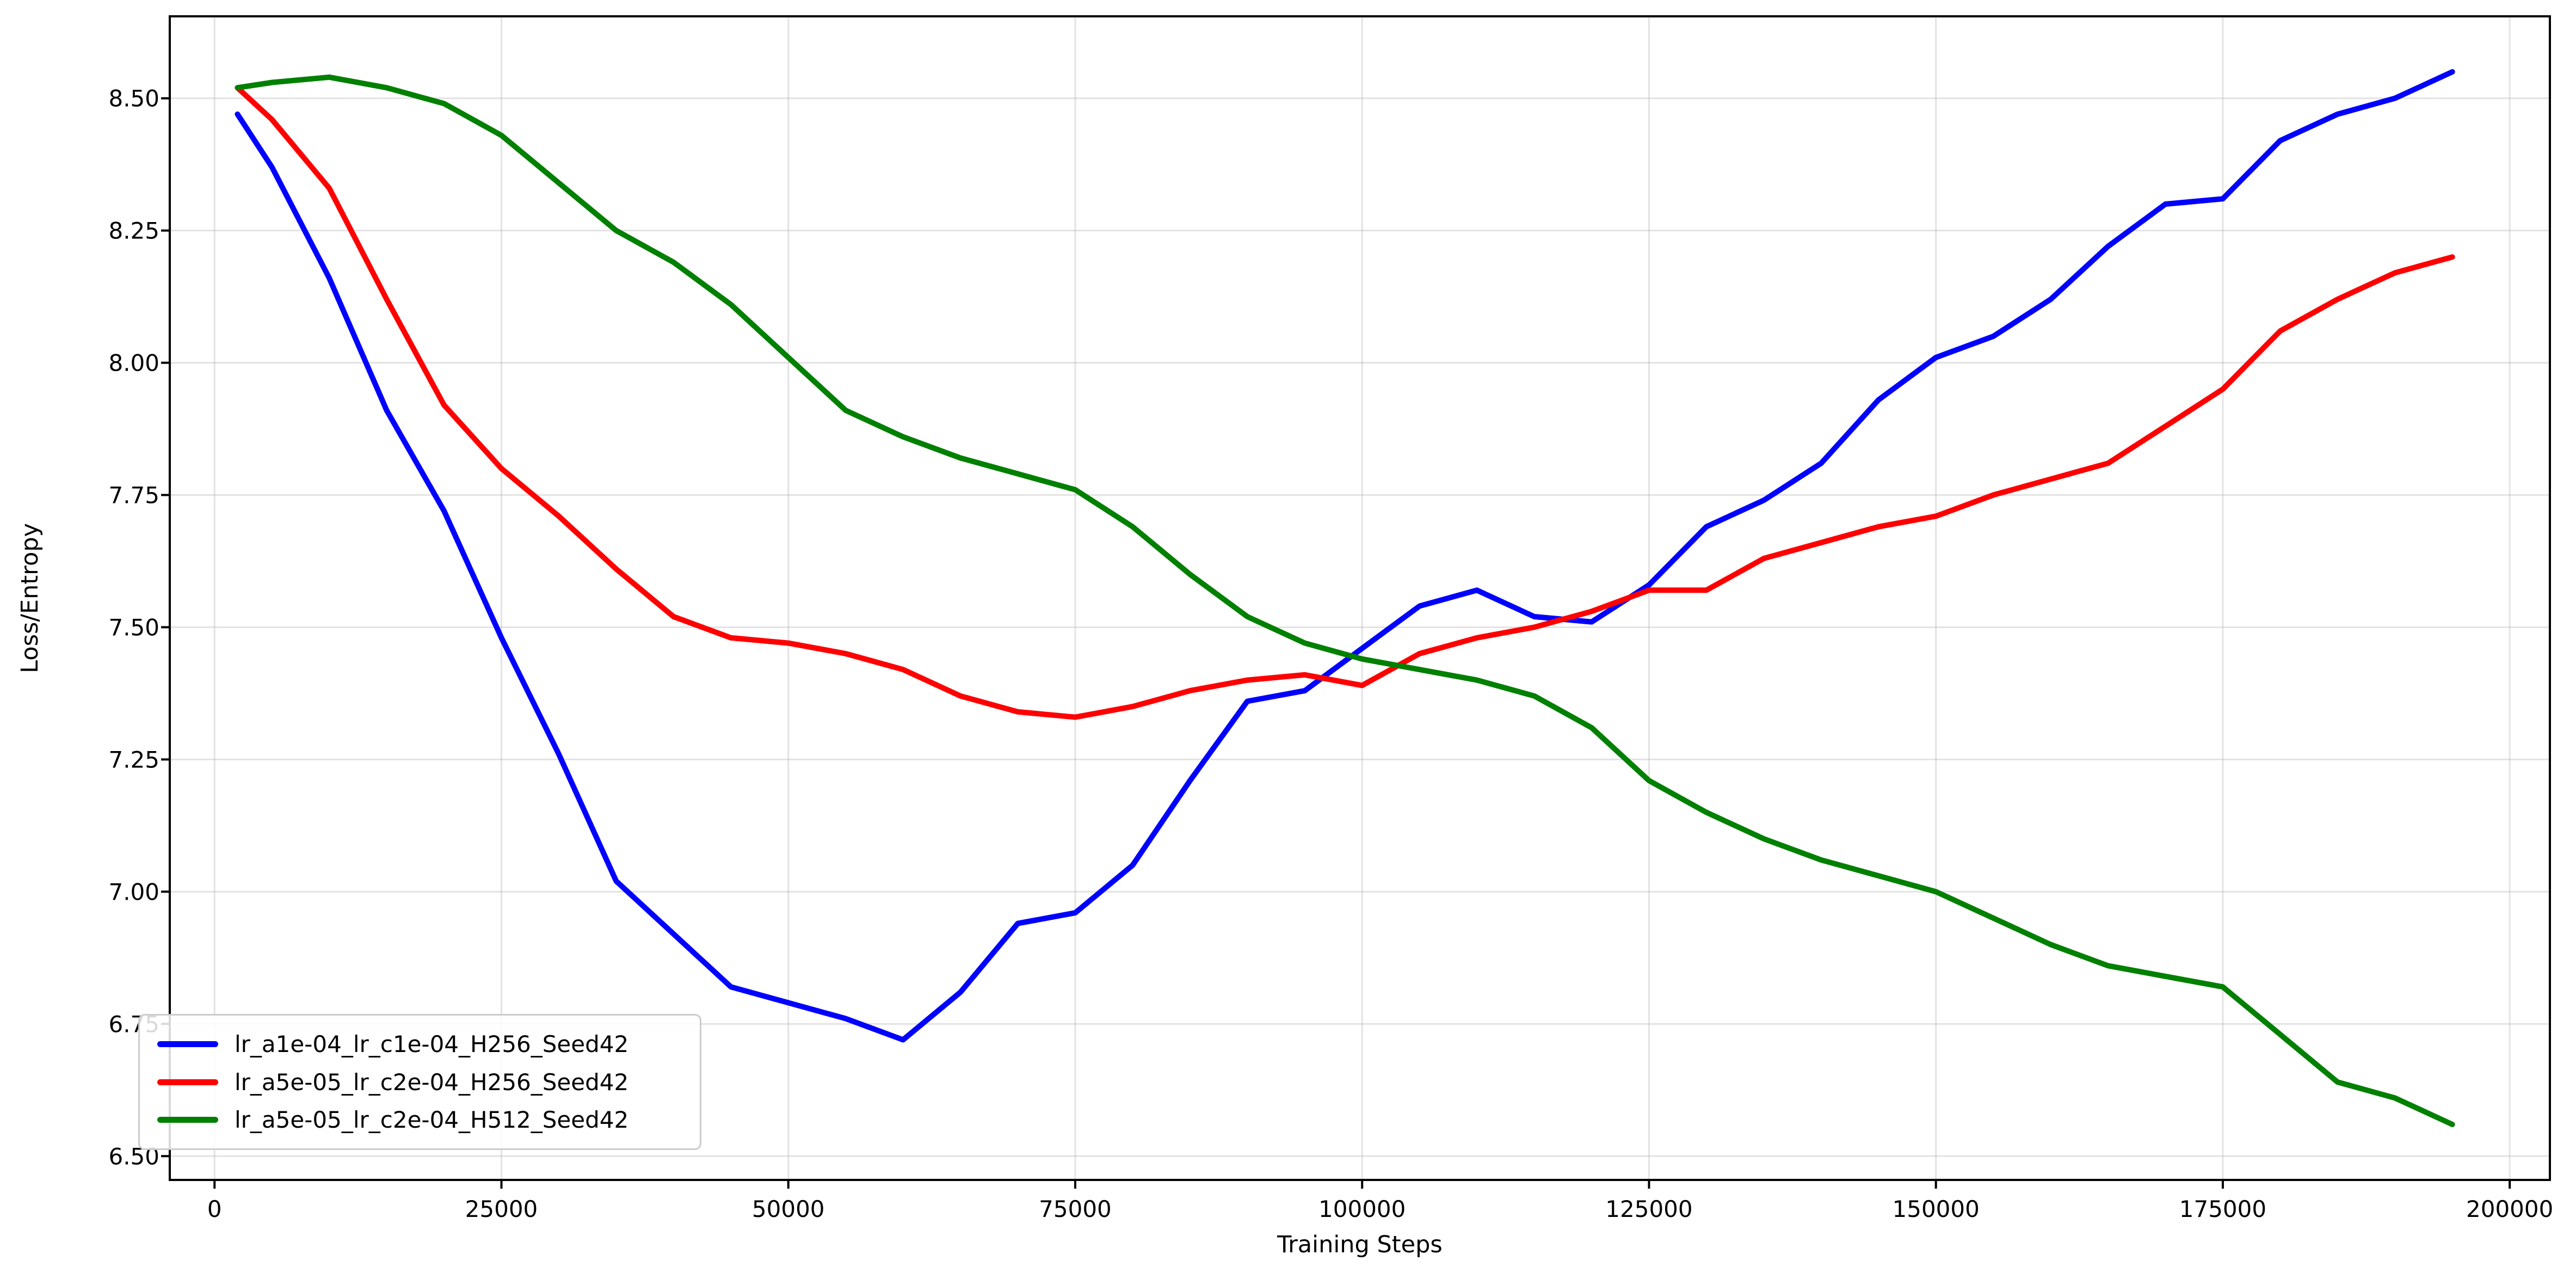 The width and height of the screenshot is (2576, 1273). I want to click on legend-item: lr_a1e-04_lr_c1e-04_H256_Seed42, so click(423, 1044).